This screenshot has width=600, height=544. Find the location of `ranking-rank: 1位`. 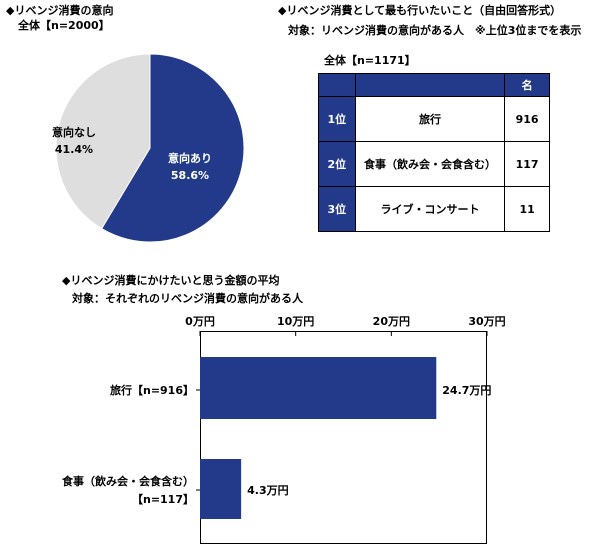

ranking-rank: 1位 is located at coordinates (337, 119).